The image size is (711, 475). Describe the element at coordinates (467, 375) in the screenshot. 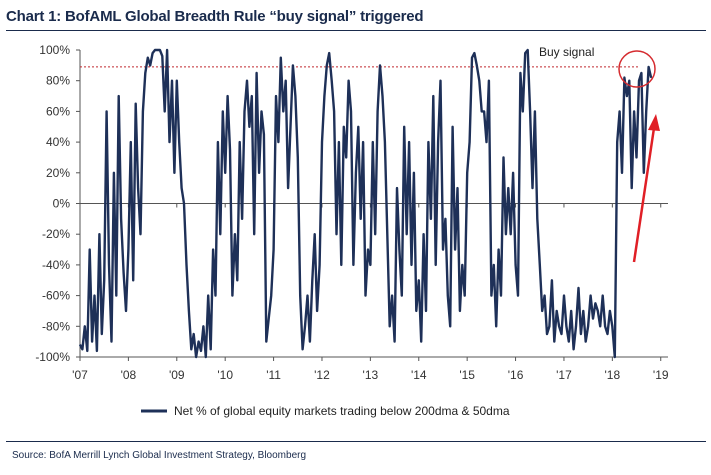

I see `x-tick-label: '15` at that location.